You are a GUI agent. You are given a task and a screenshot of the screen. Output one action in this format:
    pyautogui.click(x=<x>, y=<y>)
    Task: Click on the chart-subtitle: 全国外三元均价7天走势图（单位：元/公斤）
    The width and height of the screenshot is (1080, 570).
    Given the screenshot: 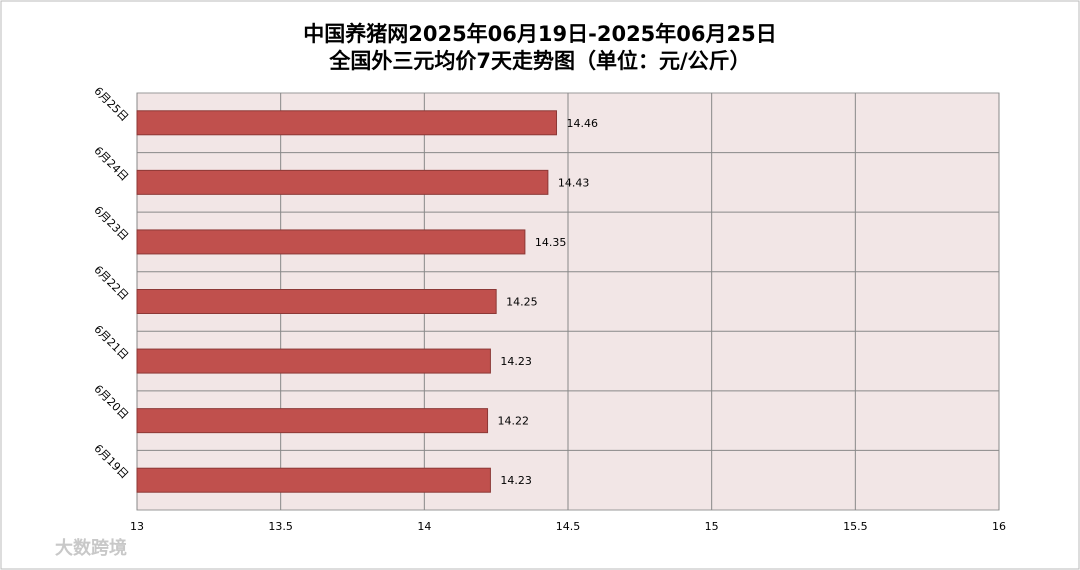 What is the action you would take?
    pyautogui.click(x=539, y=61)
    